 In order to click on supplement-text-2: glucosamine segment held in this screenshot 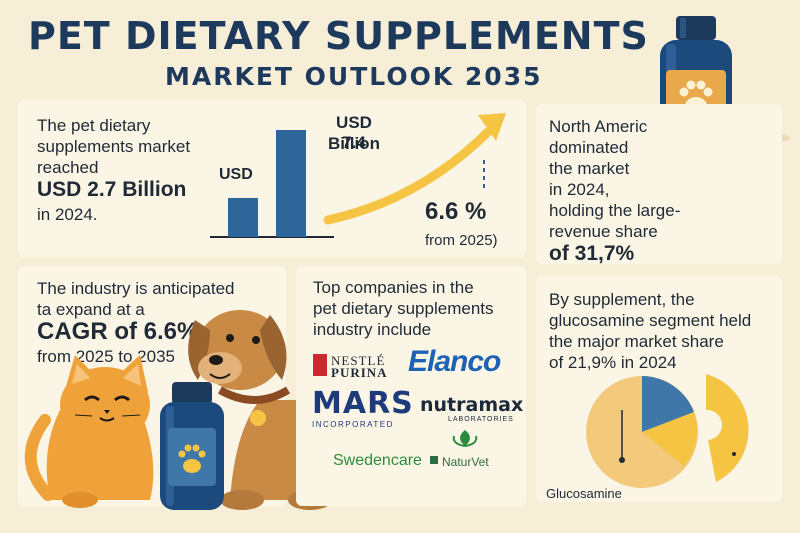, I will do `click(650, 320)`.